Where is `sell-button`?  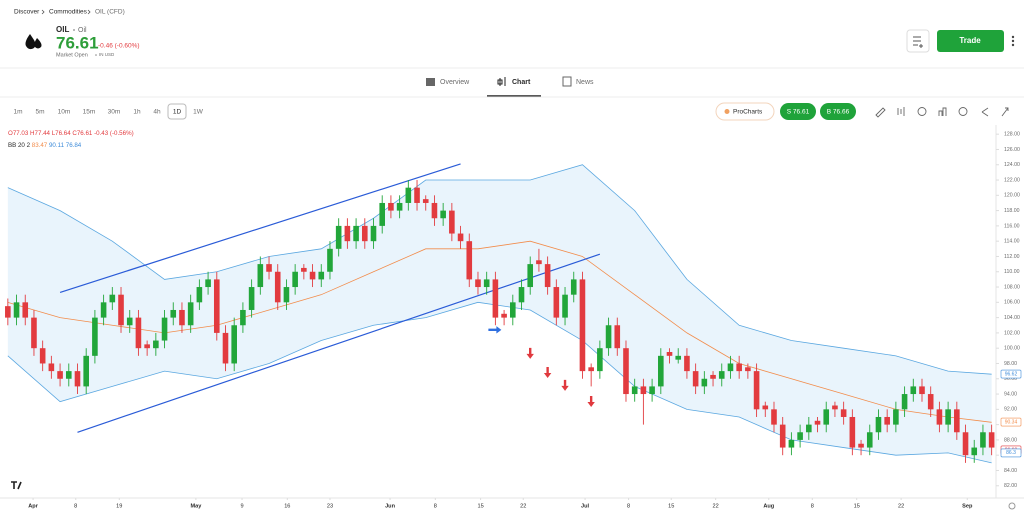 sell-button is located at coordinates (798, 111).